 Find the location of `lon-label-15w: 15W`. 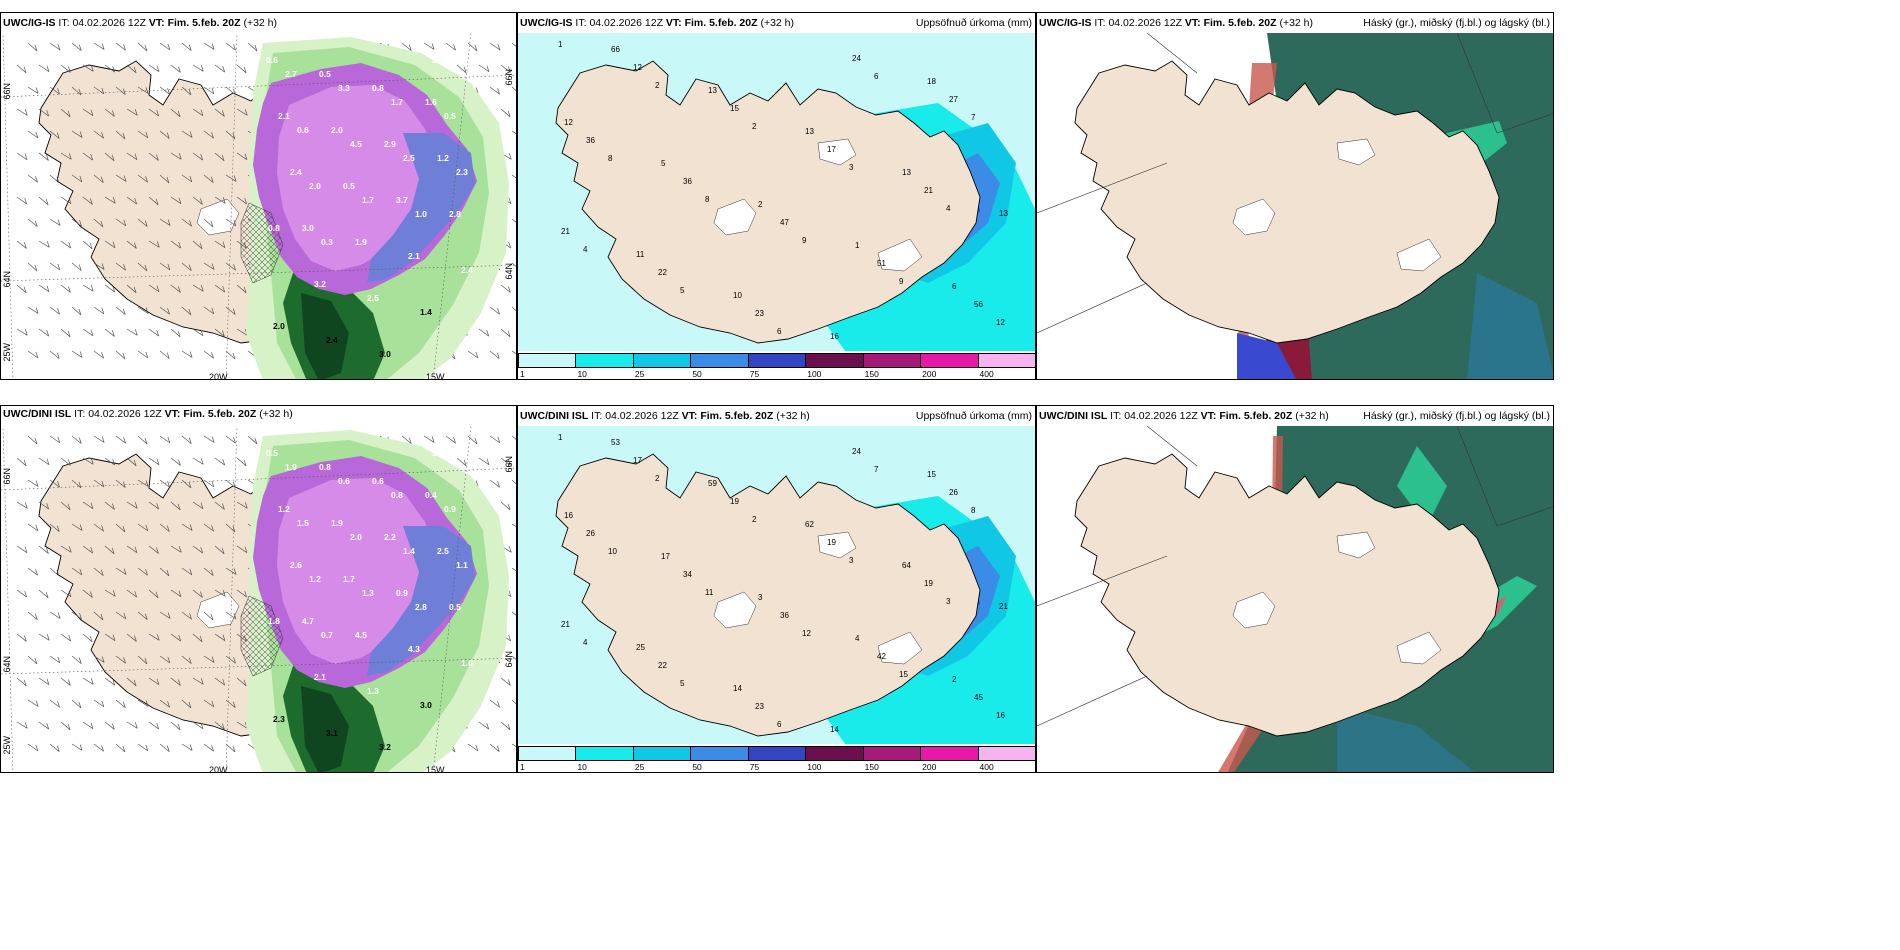

lon-label-15w: 15W is located at coordinates (435, 376).